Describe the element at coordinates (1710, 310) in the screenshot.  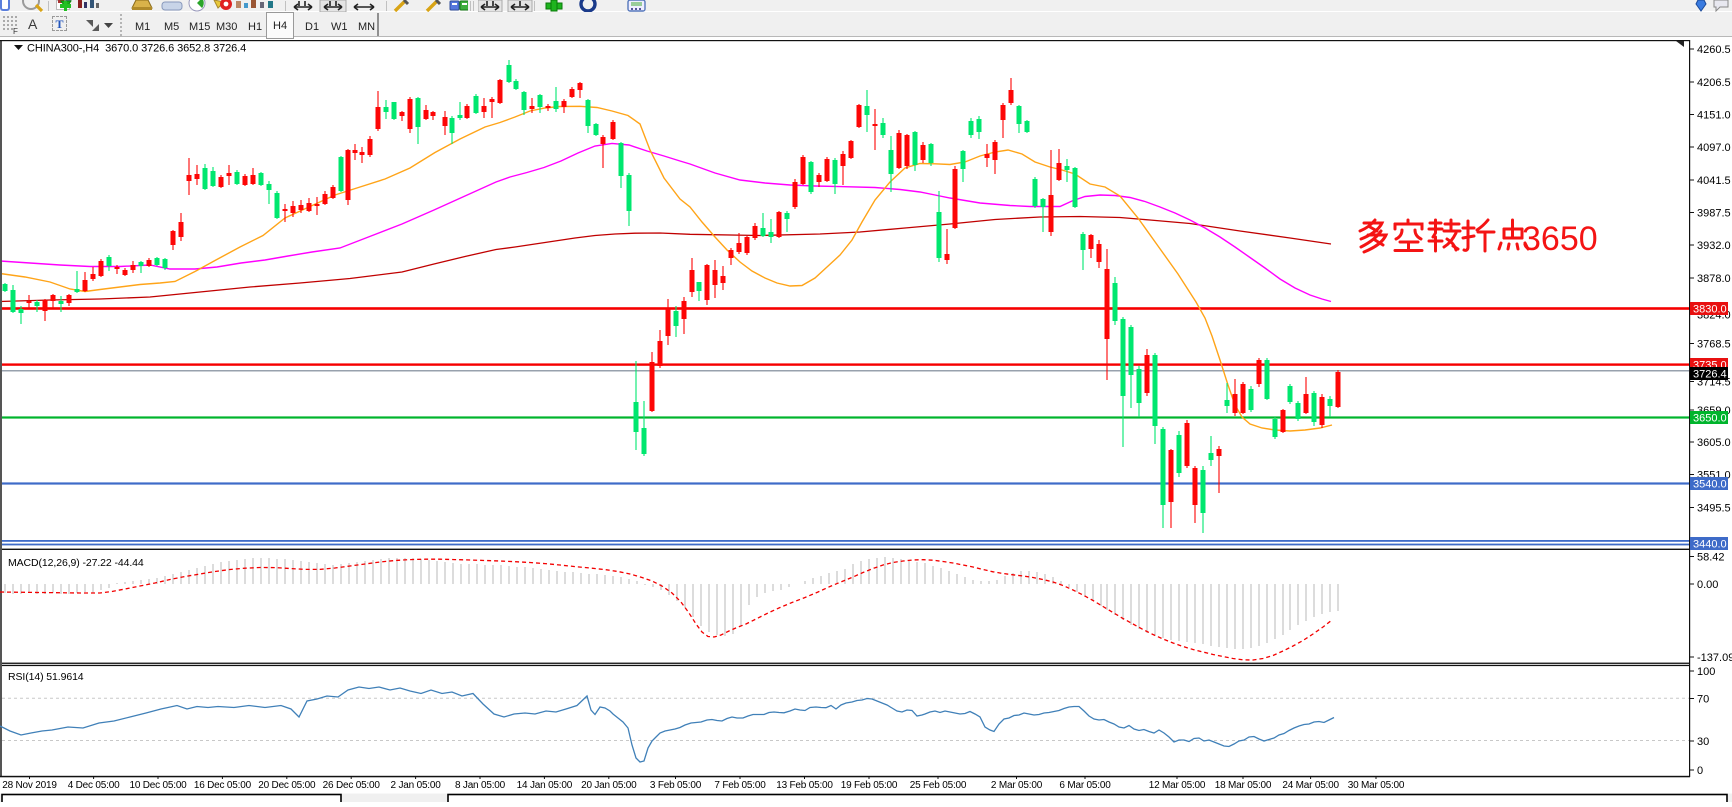
I see `svg-text: 3830.0` at that location.